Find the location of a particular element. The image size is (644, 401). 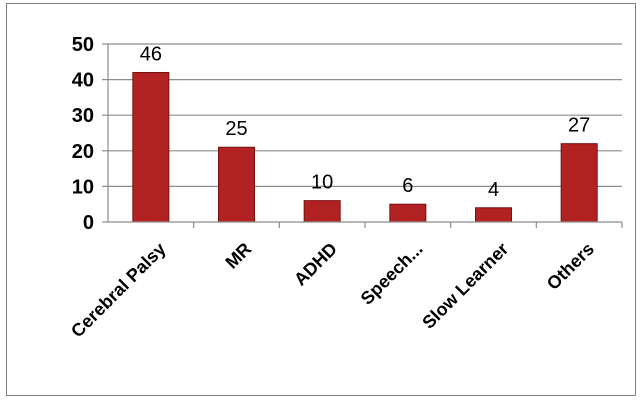

data-label-3: 6 is located at coordinates (407, 186).